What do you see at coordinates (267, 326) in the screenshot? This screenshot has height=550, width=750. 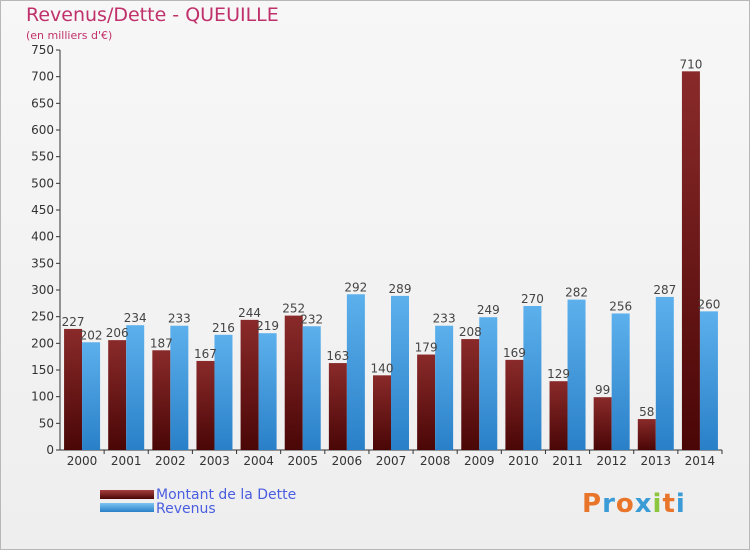 I see `data-label-revenus: 219` at bounding box center [267, 326].